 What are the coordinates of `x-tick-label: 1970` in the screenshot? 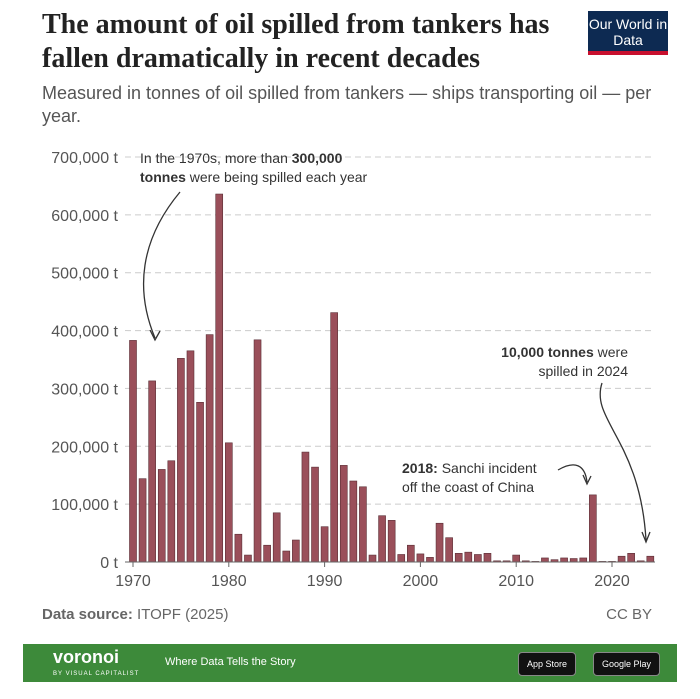 It's located at (133, 581).